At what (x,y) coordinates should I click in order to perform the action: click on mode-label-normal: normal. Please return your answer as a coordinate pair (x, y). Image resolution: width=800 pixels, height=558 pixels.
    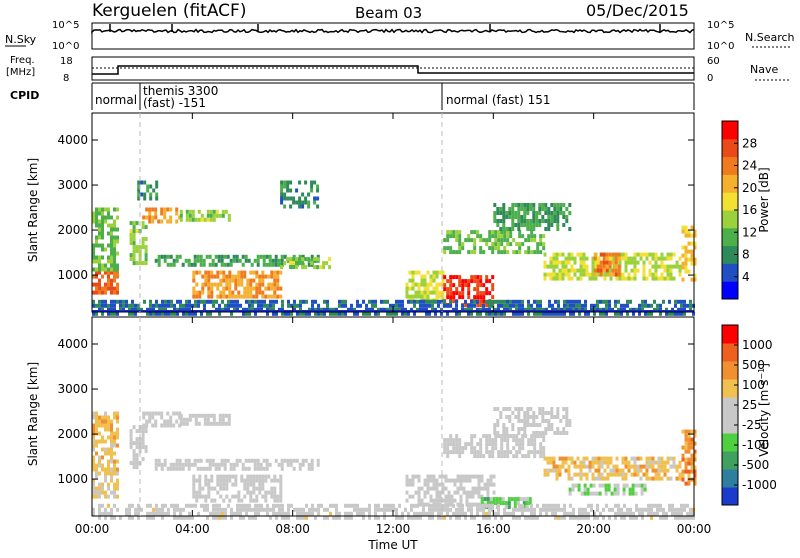
    Looking at the image, I should click on (116, 100).